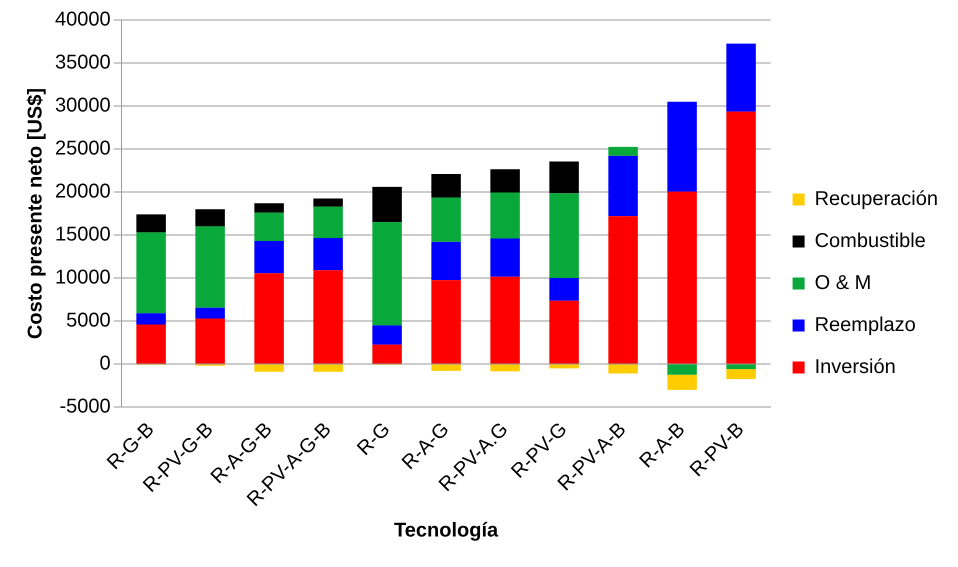  Describe the element at coordinates (82, 235) in the screenshot. I see `y-tick-label: 15000` at that location.